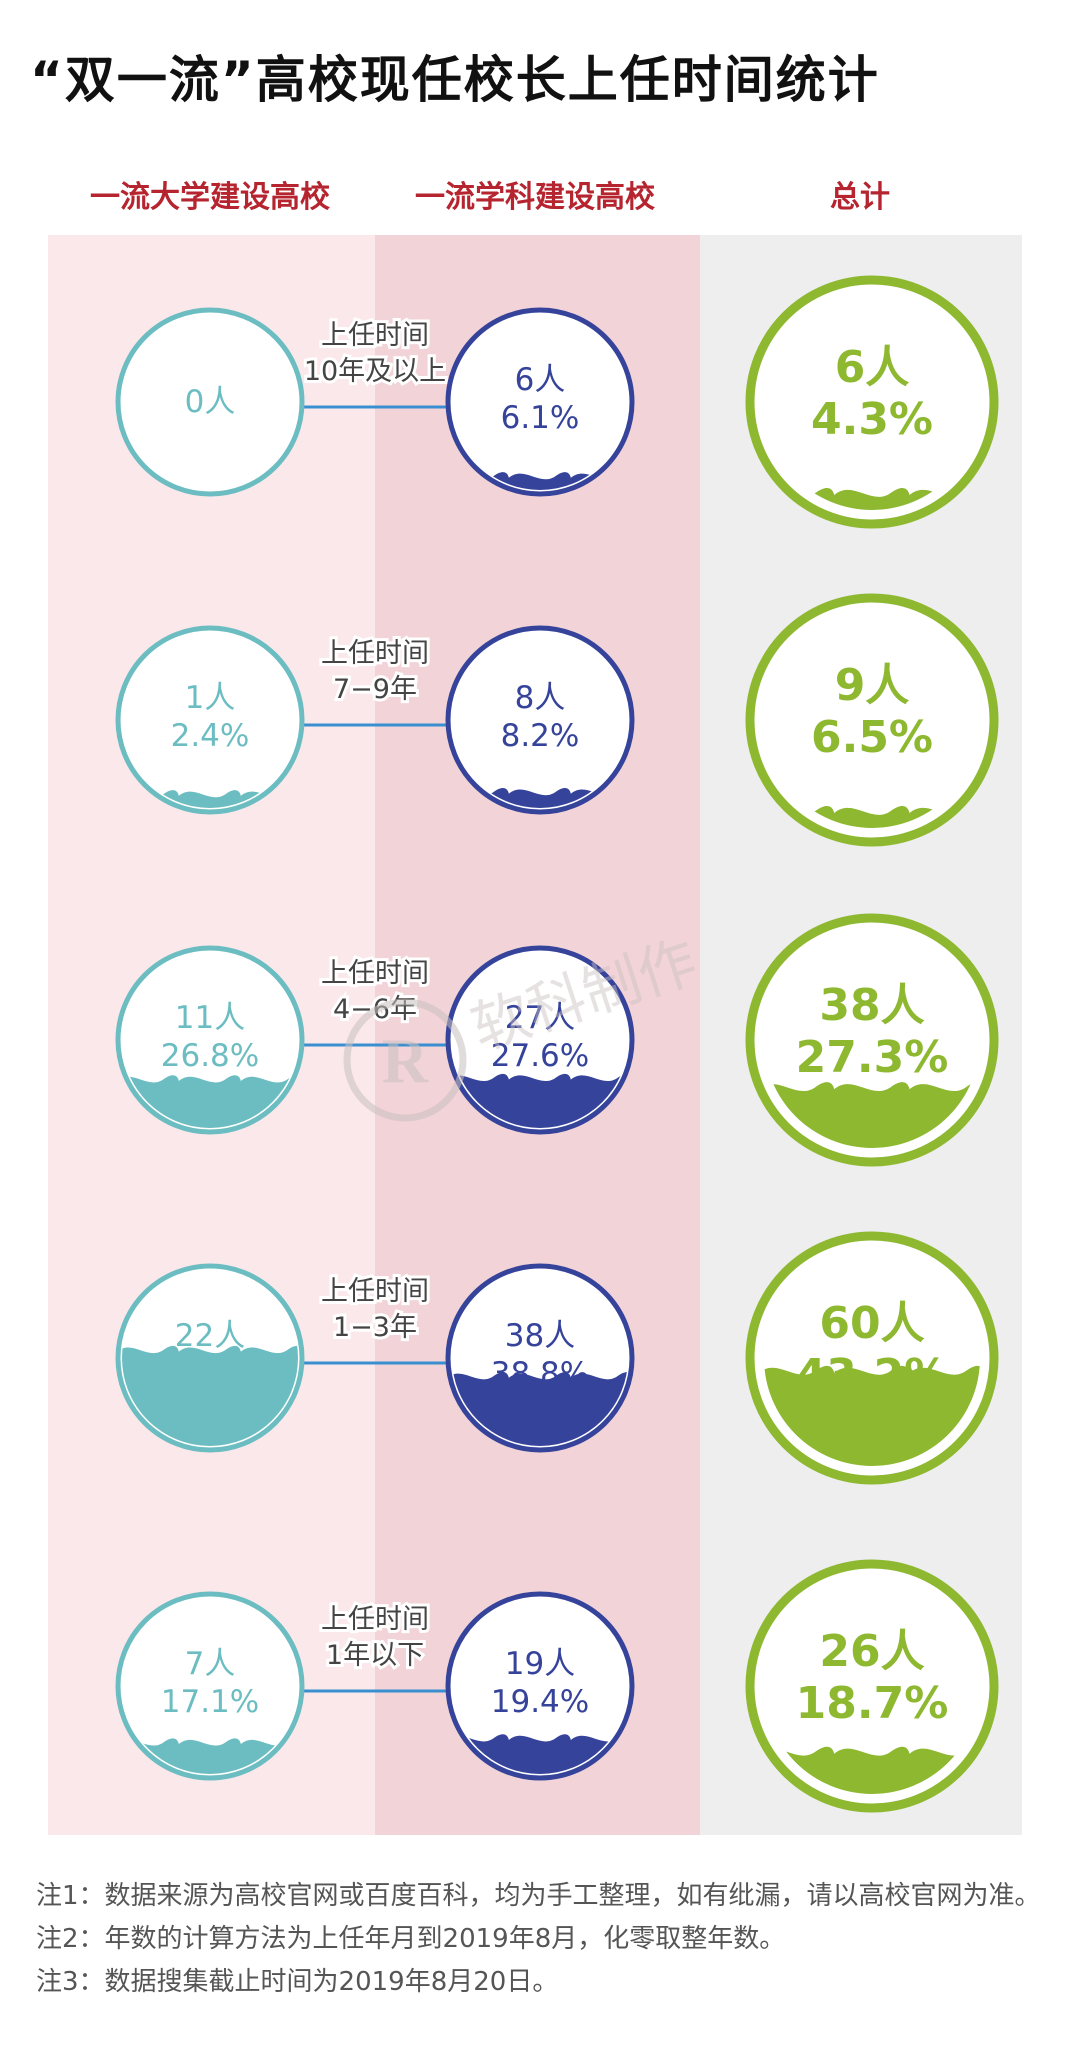 The height and width of the screenshot is (2049, 1080). What do you see at coordinates (210, 1374) in the screenshot?
I see `percent-label: 53.7%` at bounding box center [210, 1374].